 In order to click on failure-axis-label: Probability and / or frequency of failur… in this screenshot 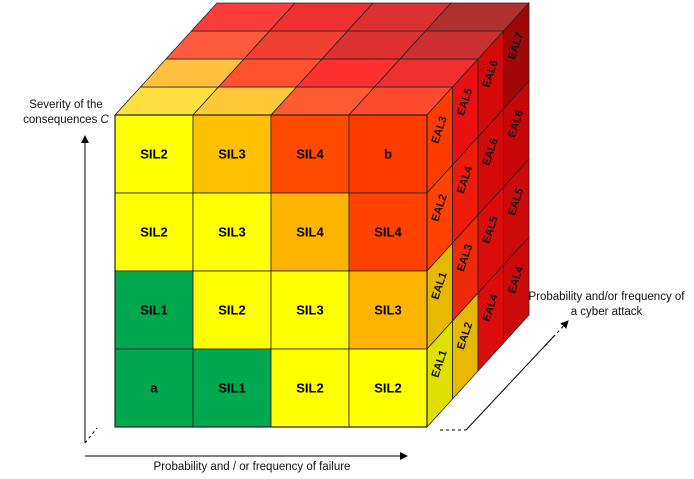, I will do `click(252, 467)`.